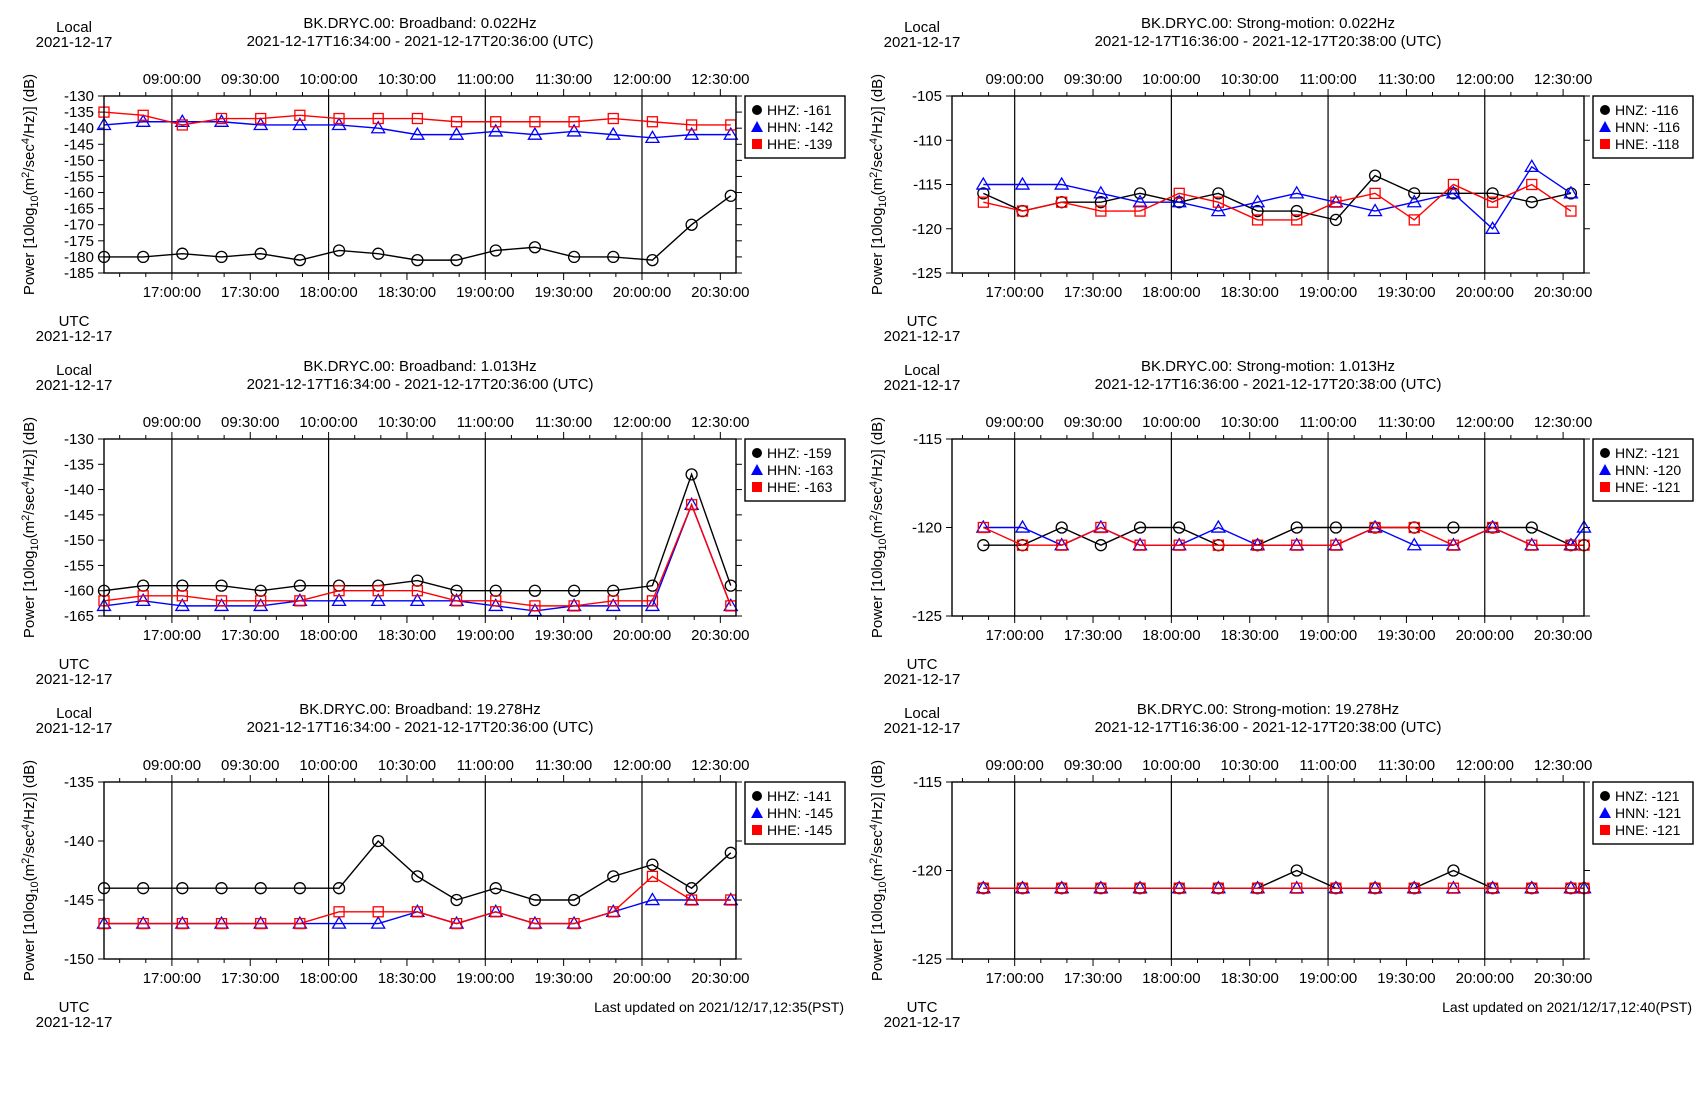  I want to click on utc-label: UTC, so click(922, 664).